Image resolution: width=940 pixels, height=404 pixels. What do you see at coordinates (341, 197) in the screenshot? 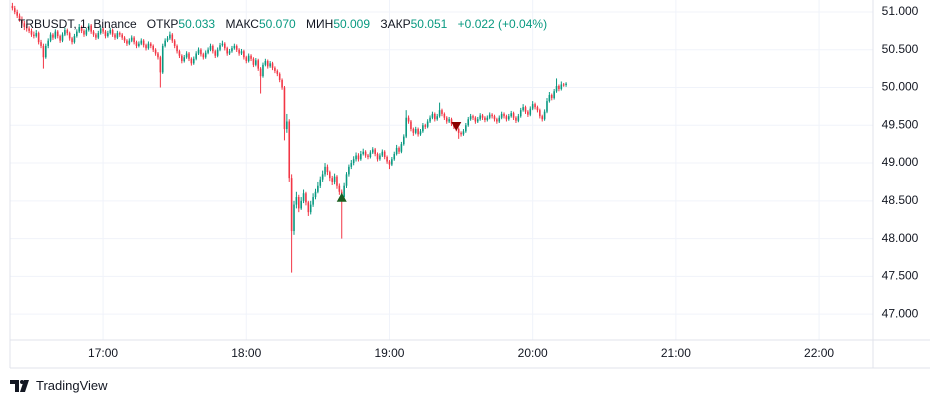
I see `signal-marker` at bounding box center [341, 197].